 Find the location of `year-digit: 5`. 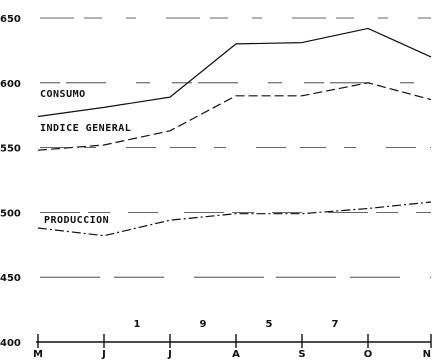

year-digit: 5 is located at coordinates (269, 324).